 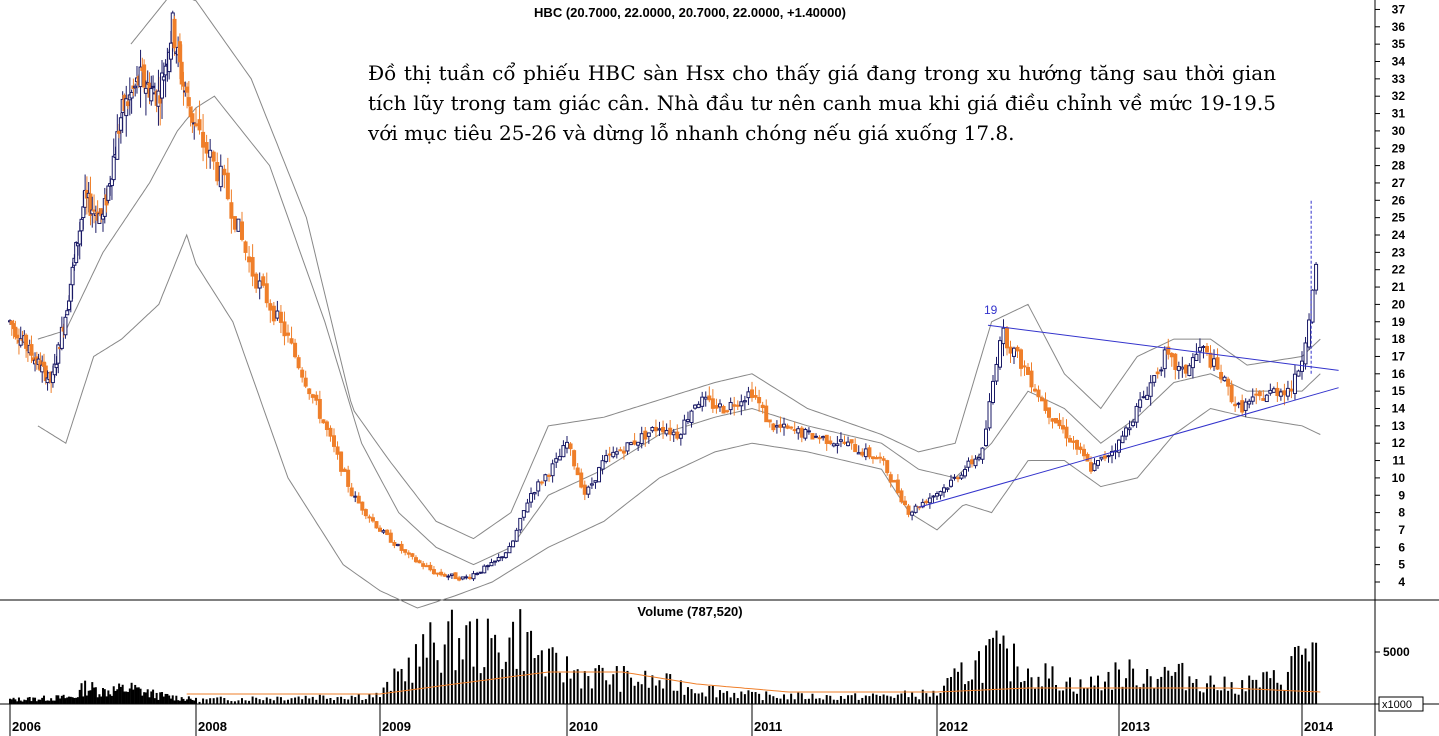 I want to click on y-tick-label: 17, so click(x=1399, y=356).